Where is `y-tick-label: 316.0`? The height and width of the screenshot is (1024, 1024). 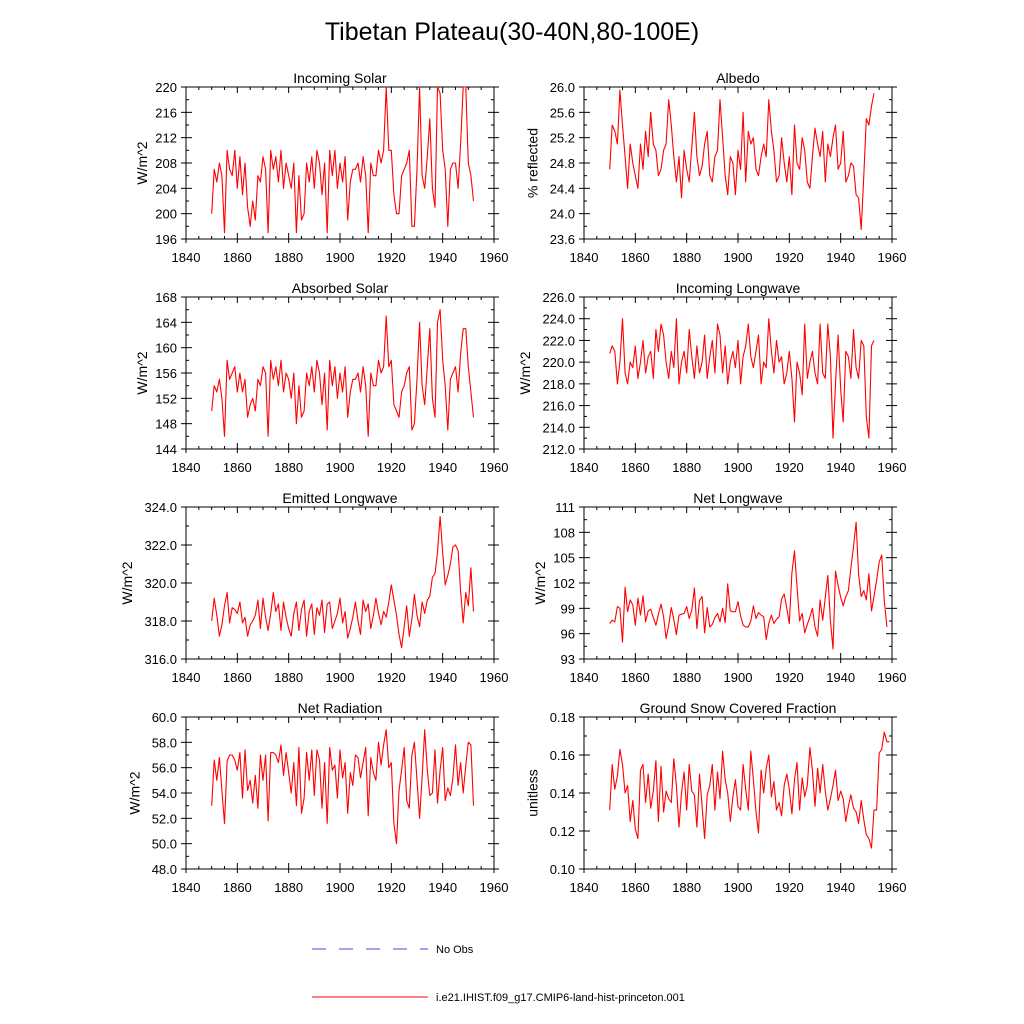 y-tick-label: 316.0 is located at coordinates (160, 659).